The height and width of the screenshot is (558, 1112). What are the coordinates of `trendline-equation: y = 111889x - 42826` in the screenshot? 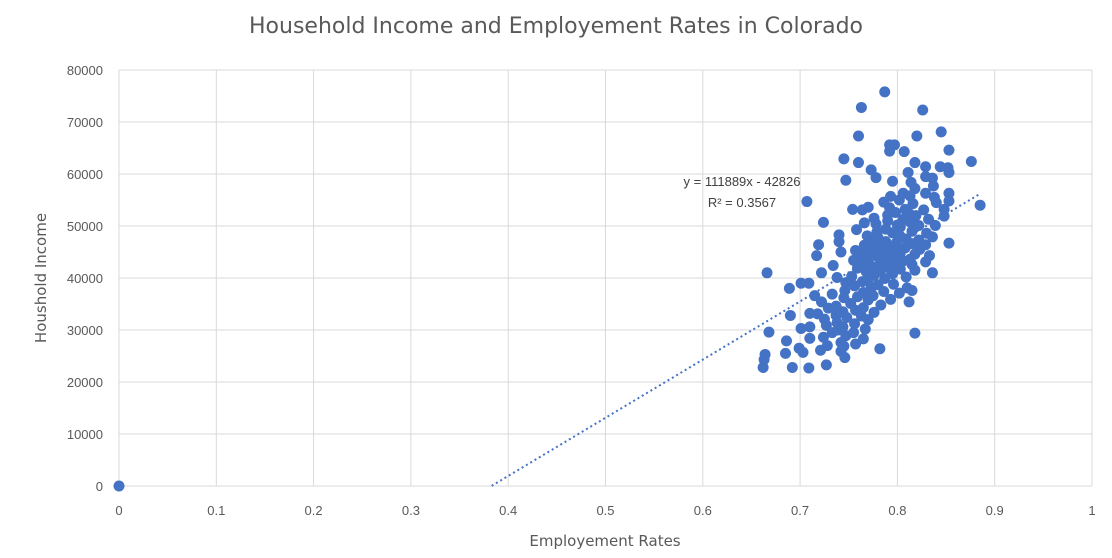 It's located at (742, 181).